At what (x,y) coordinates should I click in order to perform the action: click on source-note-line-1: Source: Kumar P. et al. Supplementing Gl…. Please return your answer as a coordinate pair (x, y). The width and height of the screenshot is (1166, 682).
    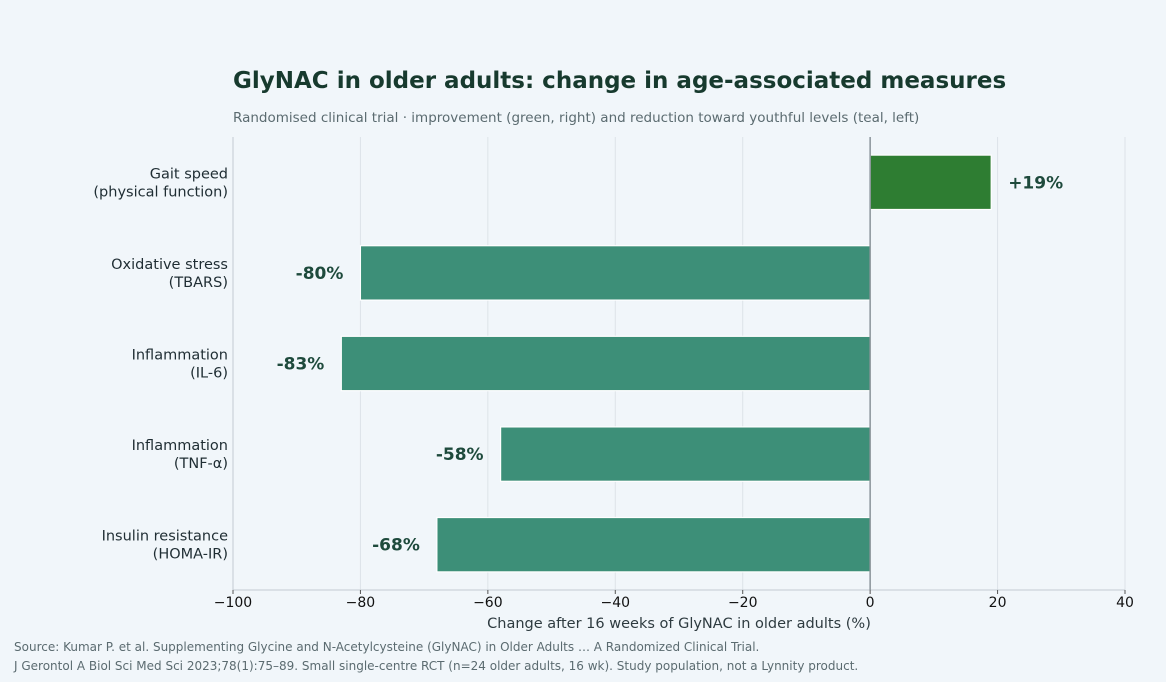
    Looking at the image, I should click on (387, 647).